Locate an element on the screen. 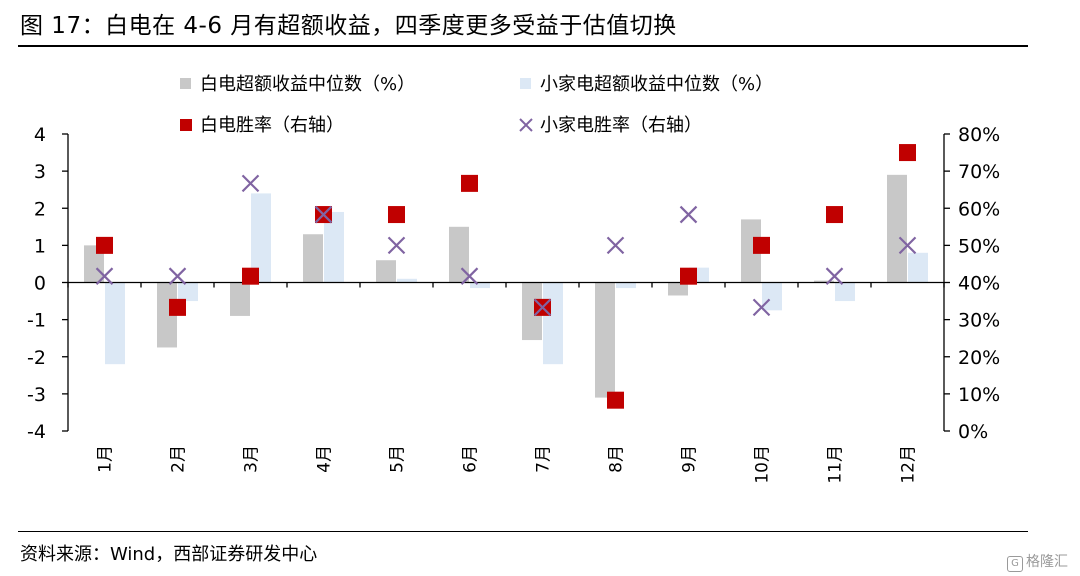 The width and height of the screenshot is (1080, 576). category-label: 10月 is located at coordinates (763, 464).